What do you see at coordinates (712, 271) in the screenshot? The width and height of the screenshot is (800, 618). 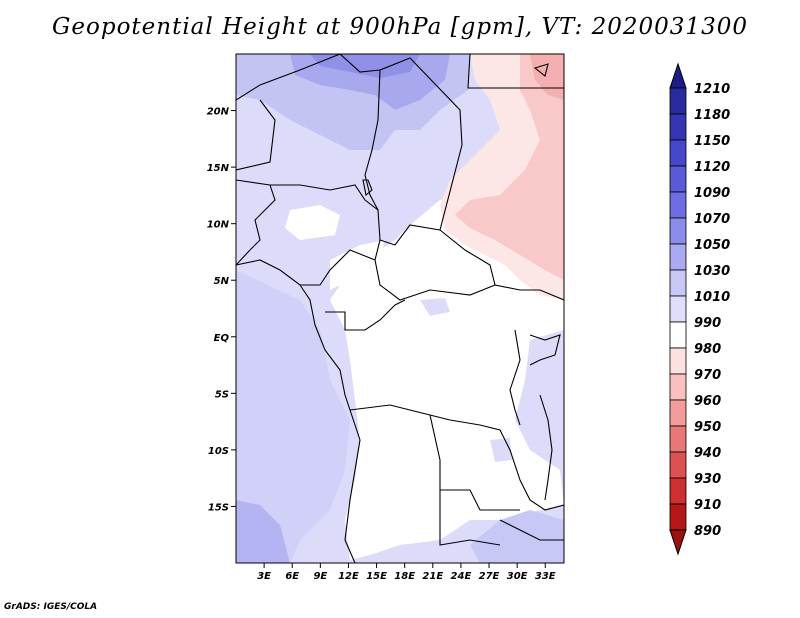 I see `colorbar-label: 1030` at bounding box center [712, 271].